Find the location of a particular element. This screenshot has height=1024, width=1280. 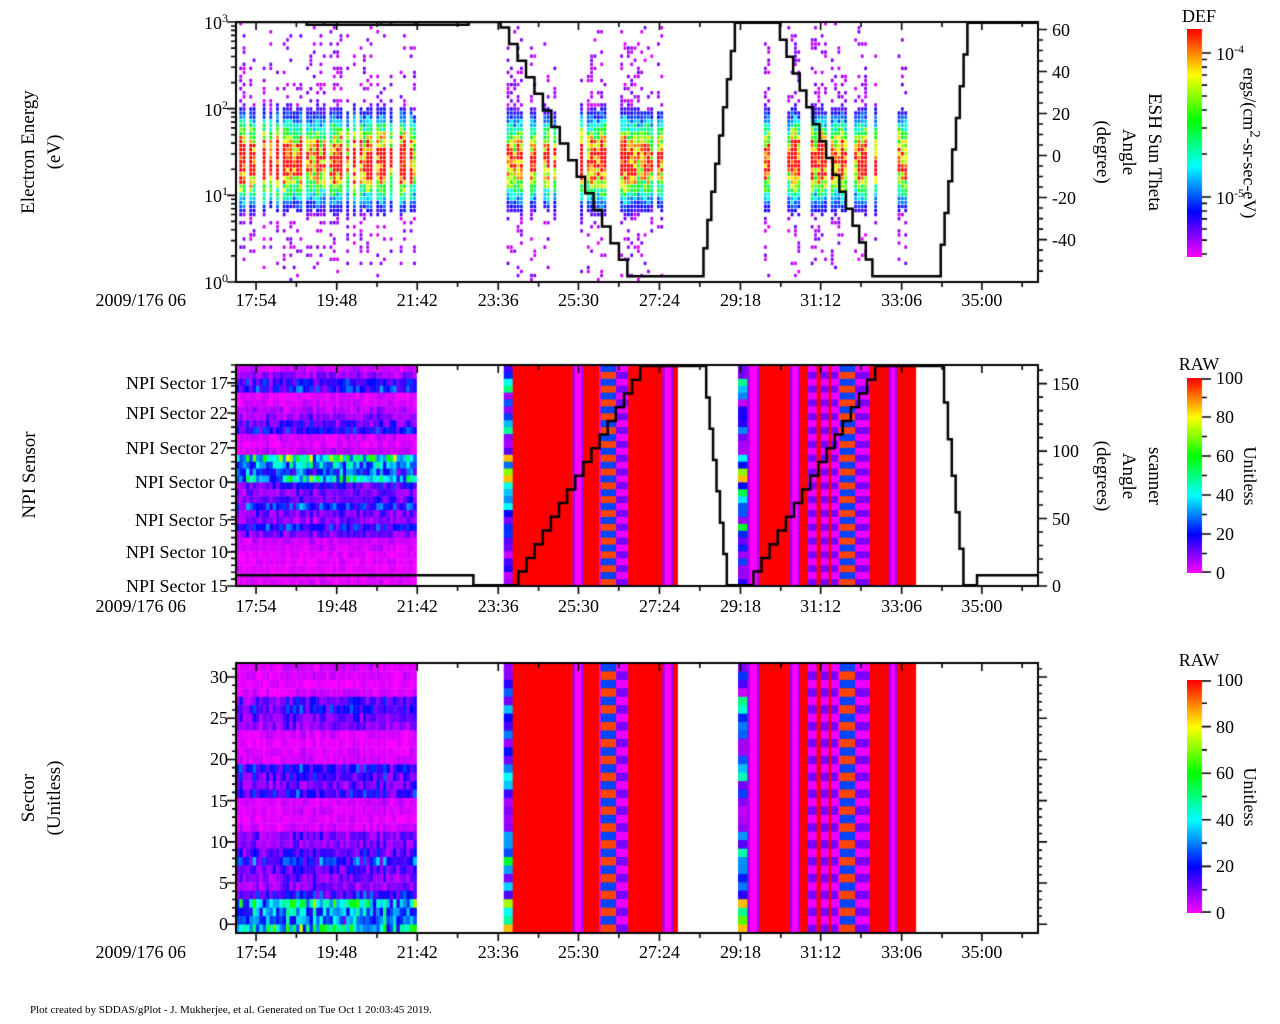

right-tick-label: 150 is located at coordinates (1065, 383).